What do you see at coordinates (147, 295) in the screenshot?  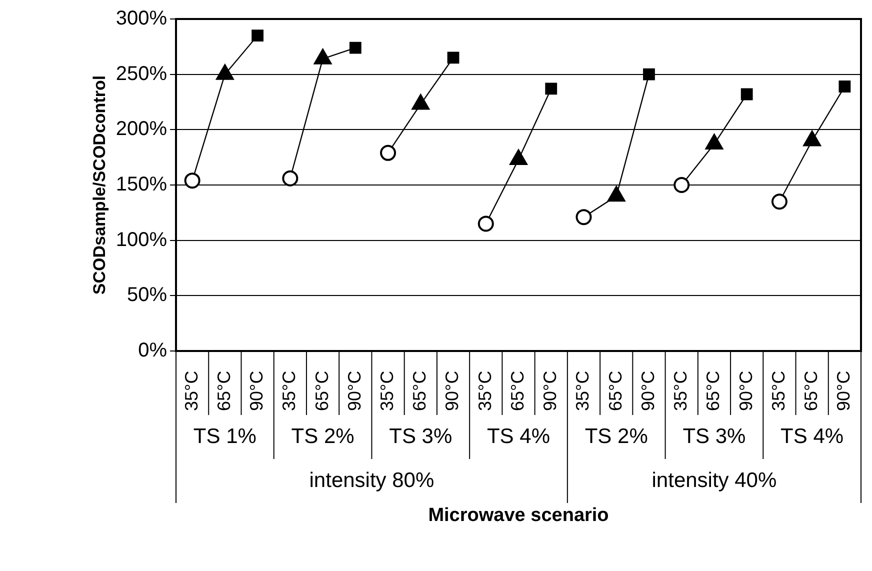 I see `y-tick-label: 50%` at bounding box center [147, 295].